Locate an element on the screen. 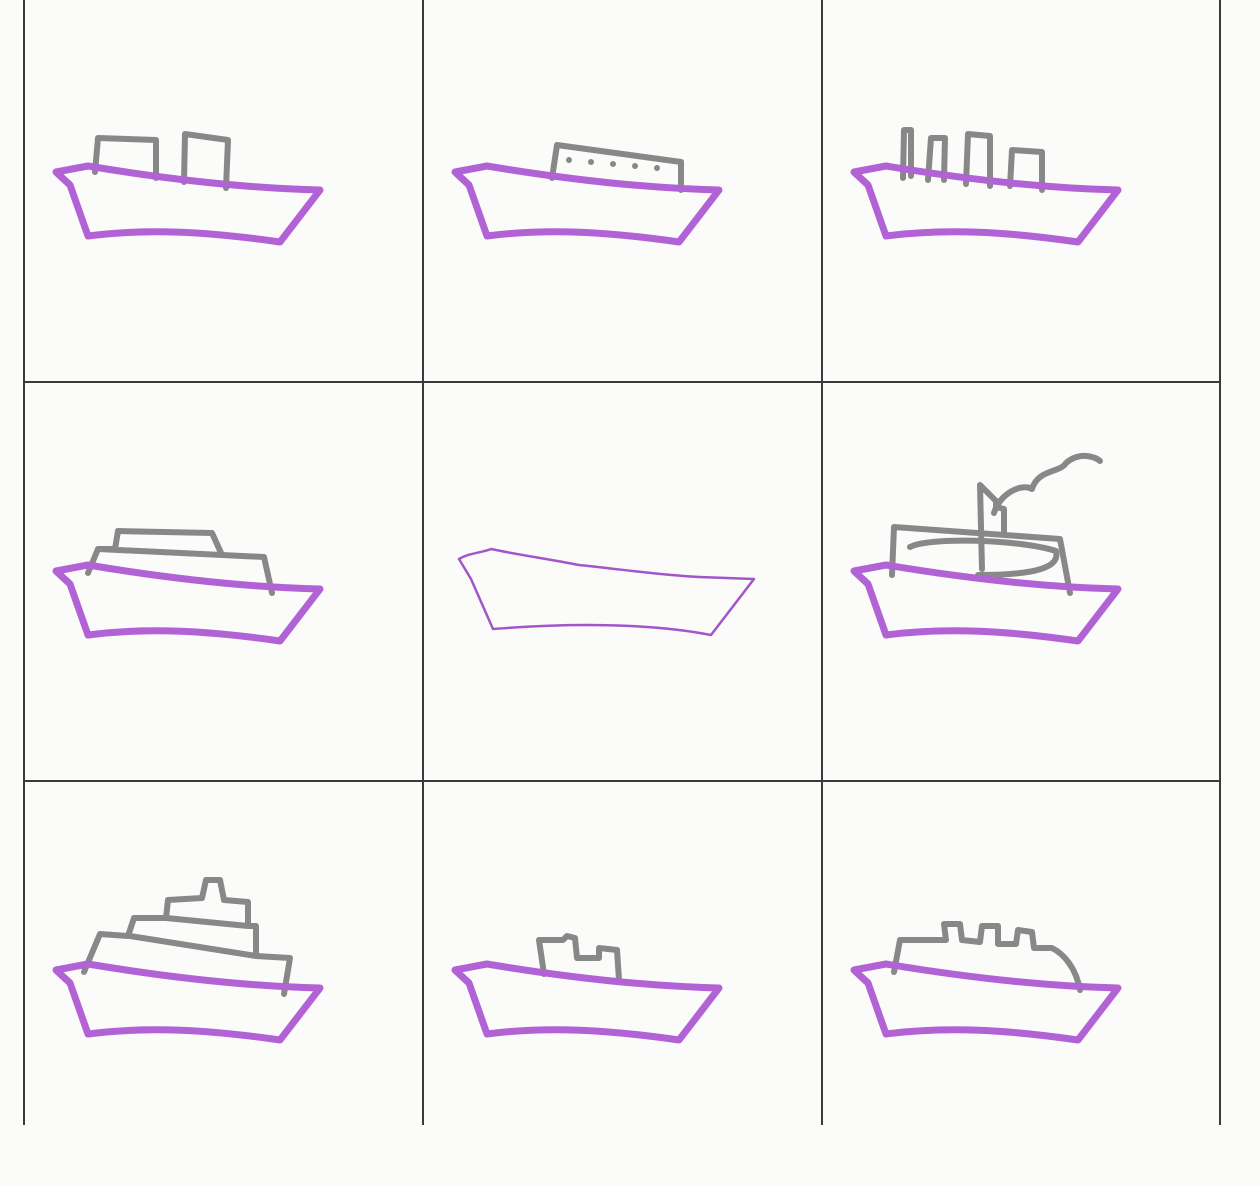 This screenshot has height=1186, width=1260. boat-hull-outline is located at coordinates (606, 592).